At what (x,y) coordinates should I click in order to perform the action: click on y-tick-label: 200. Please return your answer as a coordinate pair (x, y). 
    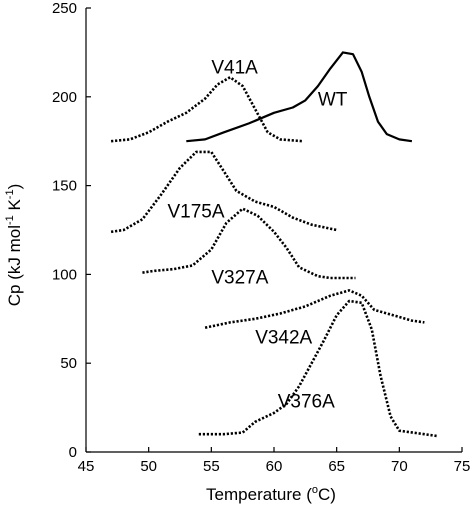
    Looking at the image, I should click on (64, 97).